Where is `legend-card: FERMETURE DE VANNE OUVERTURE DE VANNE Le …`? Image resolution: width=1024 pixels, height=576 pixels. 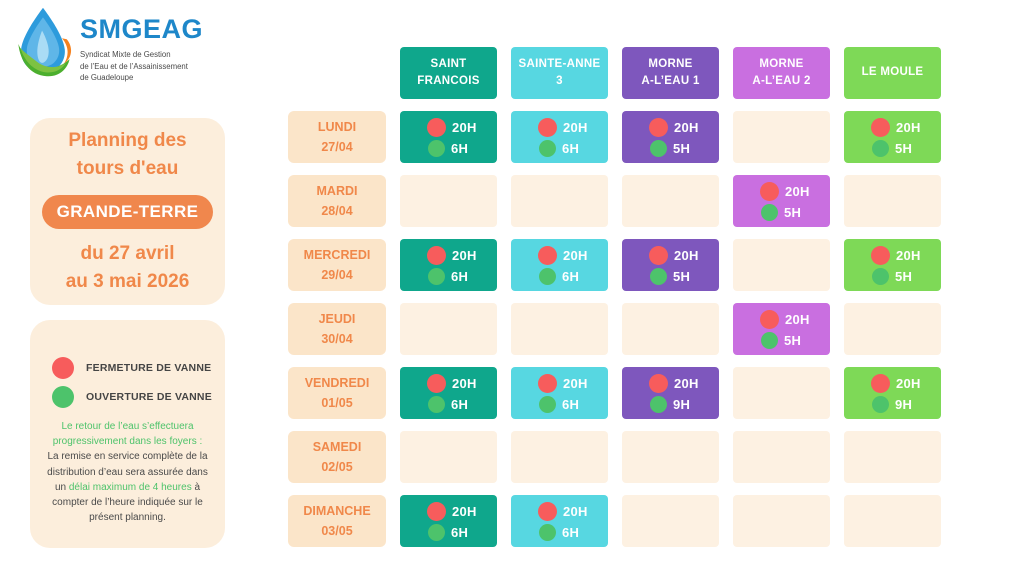
legend-card: FERMETURE DE VANNE OUVERTURE DE VANNE Le … is located at coordinates (127, 434).